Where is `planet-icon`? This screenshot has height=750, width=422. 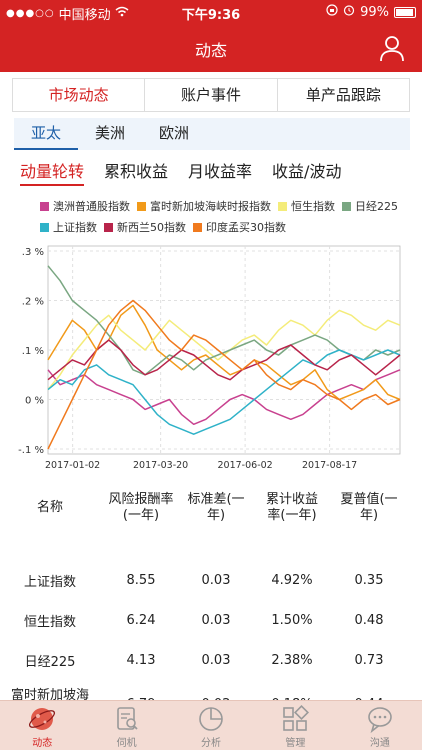
planet-icon is located at coordinates (42, 719).